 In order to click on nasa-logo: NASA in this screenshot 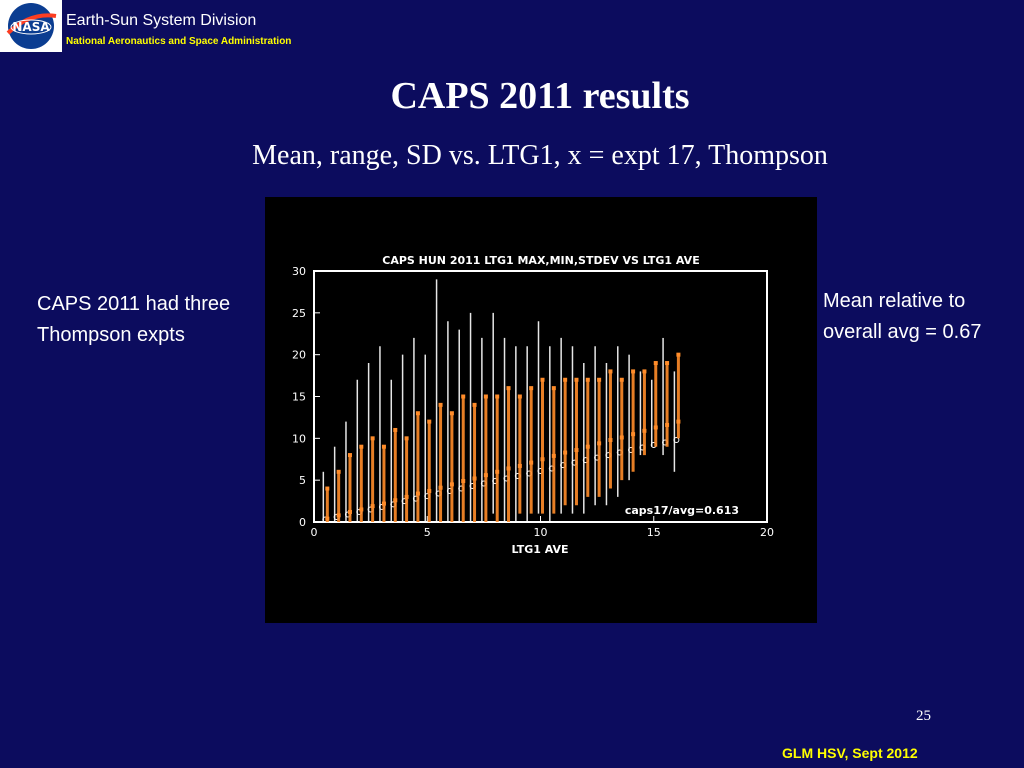, I will do `click(31, 26)`.